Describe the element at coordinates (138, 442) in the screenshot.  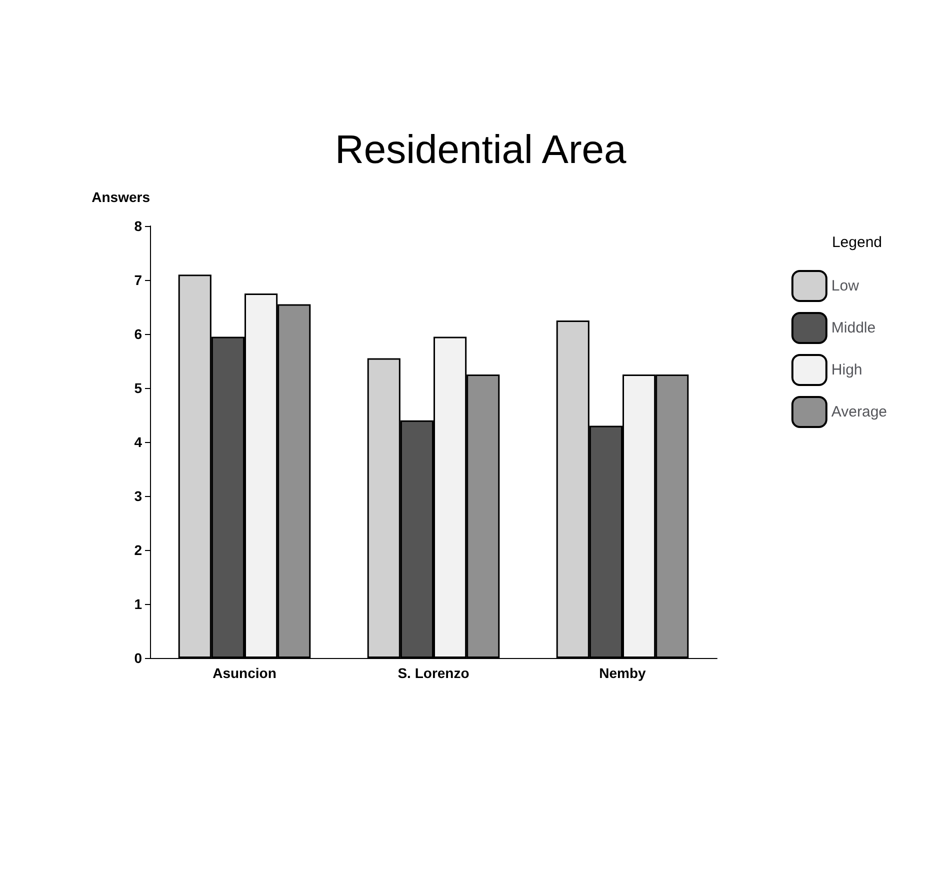
I see `y-tick-label: 4` at that location.